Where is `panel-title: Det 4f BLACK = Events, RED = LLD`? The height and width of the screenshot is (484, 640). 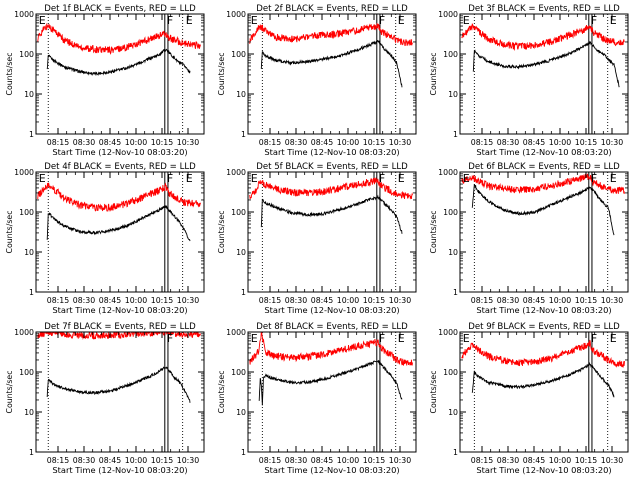
panel-title: Det 4f BLACK = Events, RED = LLD is located at coordinates (120, 167).